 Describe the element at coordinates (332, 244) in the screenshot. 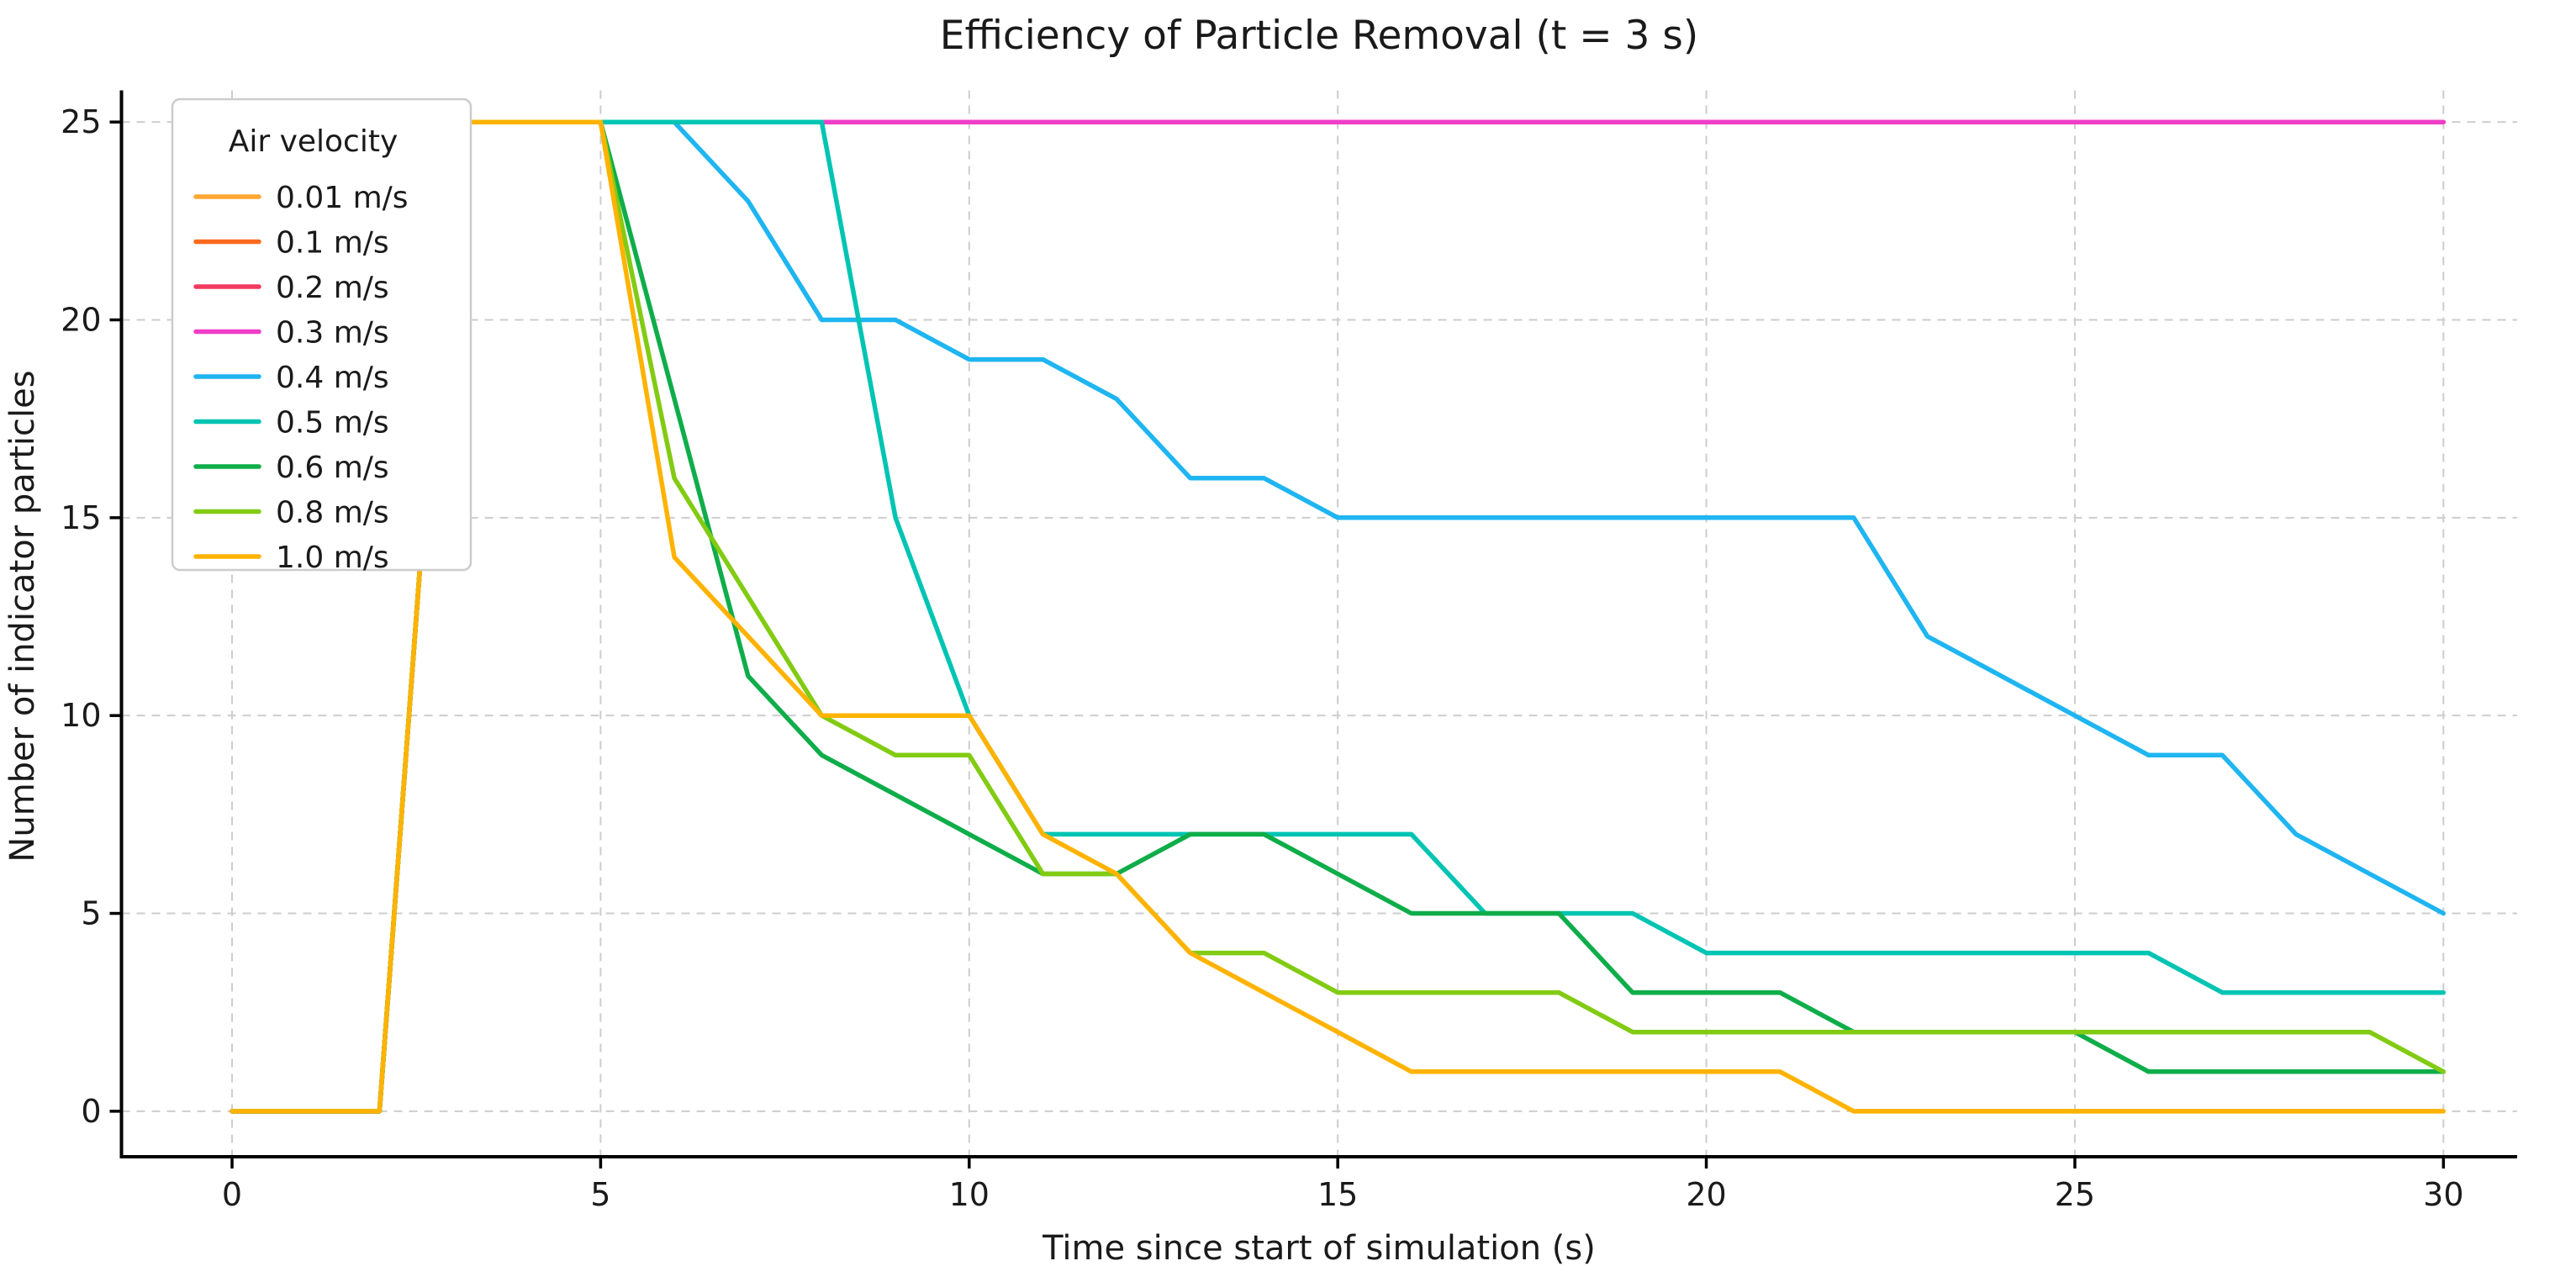

I see `legend-item-label: 0.1 m/s` at that location.